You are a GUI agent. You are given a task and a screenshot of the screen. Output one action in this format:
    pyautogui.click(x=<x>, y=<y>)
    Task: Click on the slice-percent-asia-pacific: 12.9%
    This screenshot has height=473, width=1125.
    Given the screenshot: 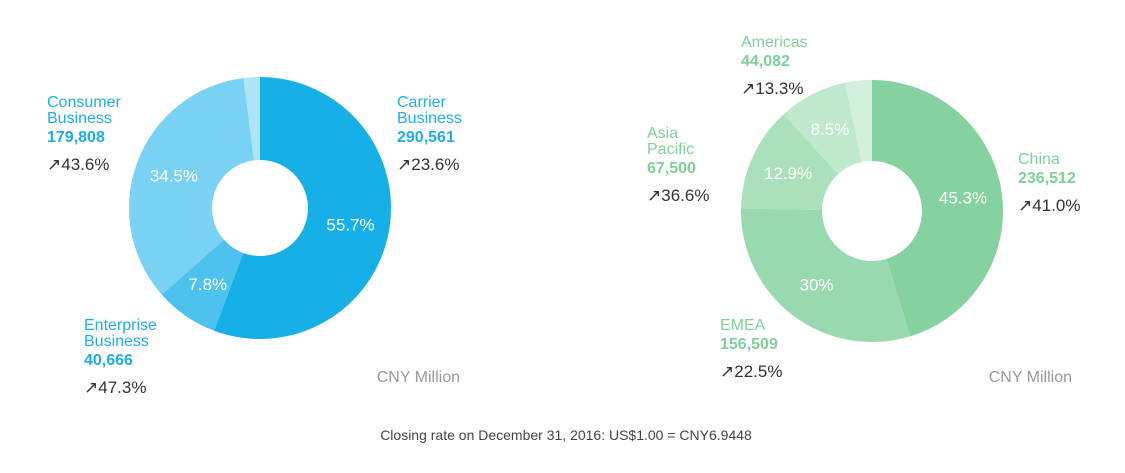 What is the action you would take?
    pyautogui.click(x=788, y=173)
    